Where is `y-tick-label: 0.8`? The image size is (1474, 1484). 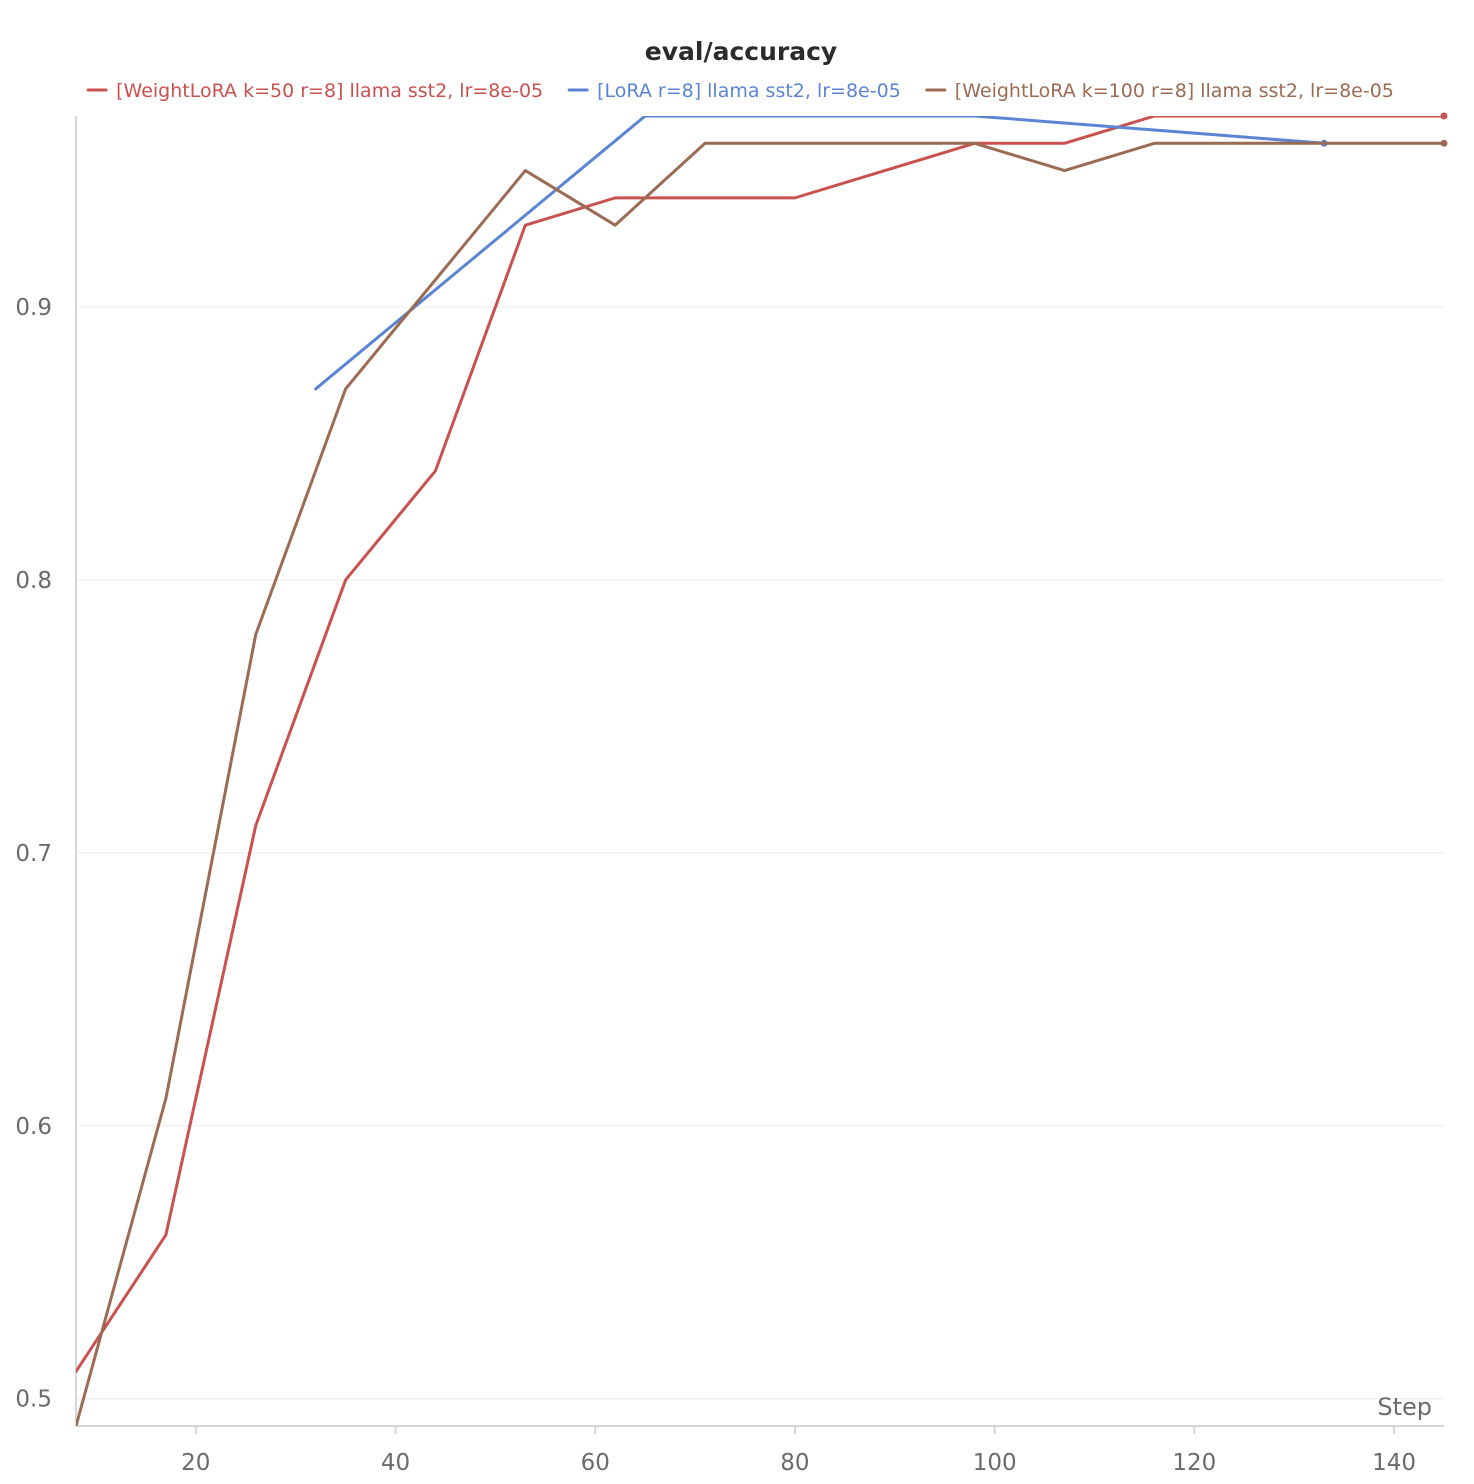
y-tick-label: 0.8 is located at coordinates (33, 581).